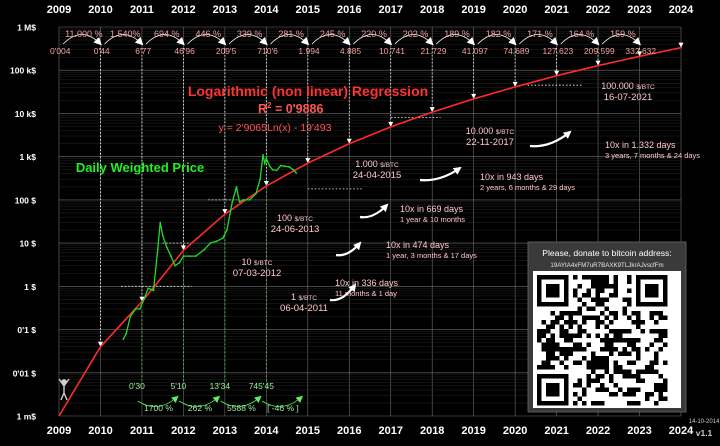 The width and height of the screenshot is (720, 446). Describe the element at coordinates (432, 219) in the screenshot. I see `milestone-detail: 1 year & 10 months` at that location.